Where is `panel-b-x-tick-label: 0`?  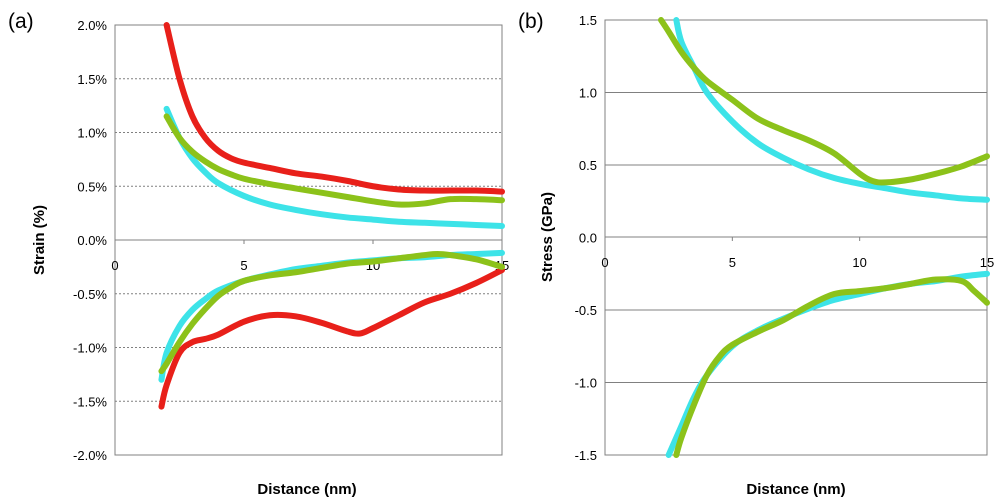
panel-b-x-tick-label: 0 is located at coordinates (604, 262).